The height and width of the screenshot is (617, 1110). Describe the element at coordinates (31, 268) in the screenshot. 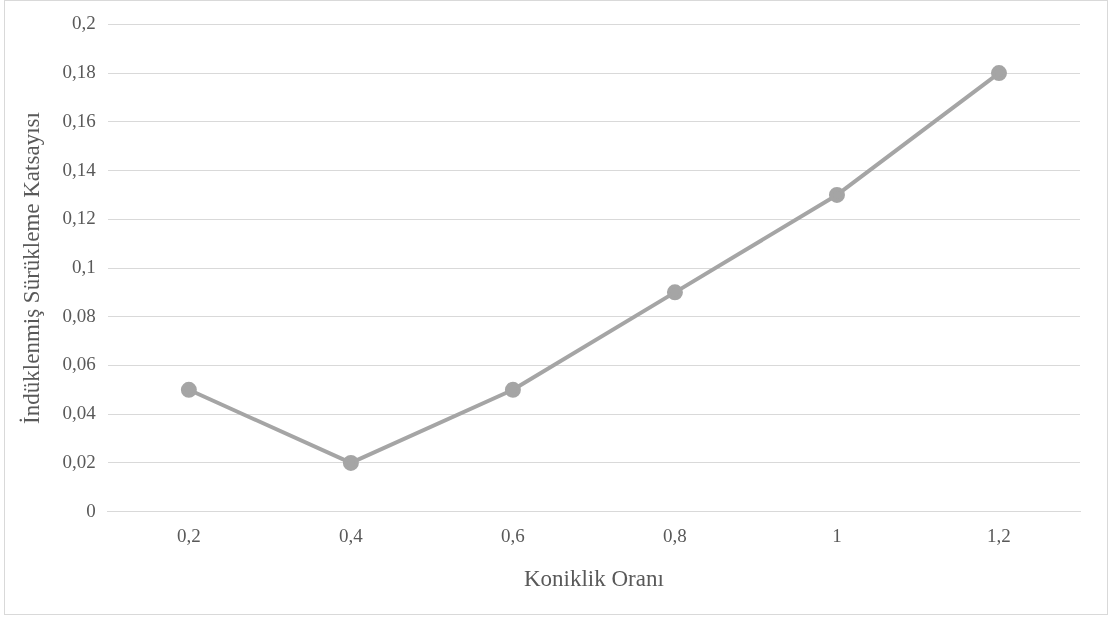

I see `y-axis-title: İndüklenmiş Sürükleme Katsayısı` at that location.